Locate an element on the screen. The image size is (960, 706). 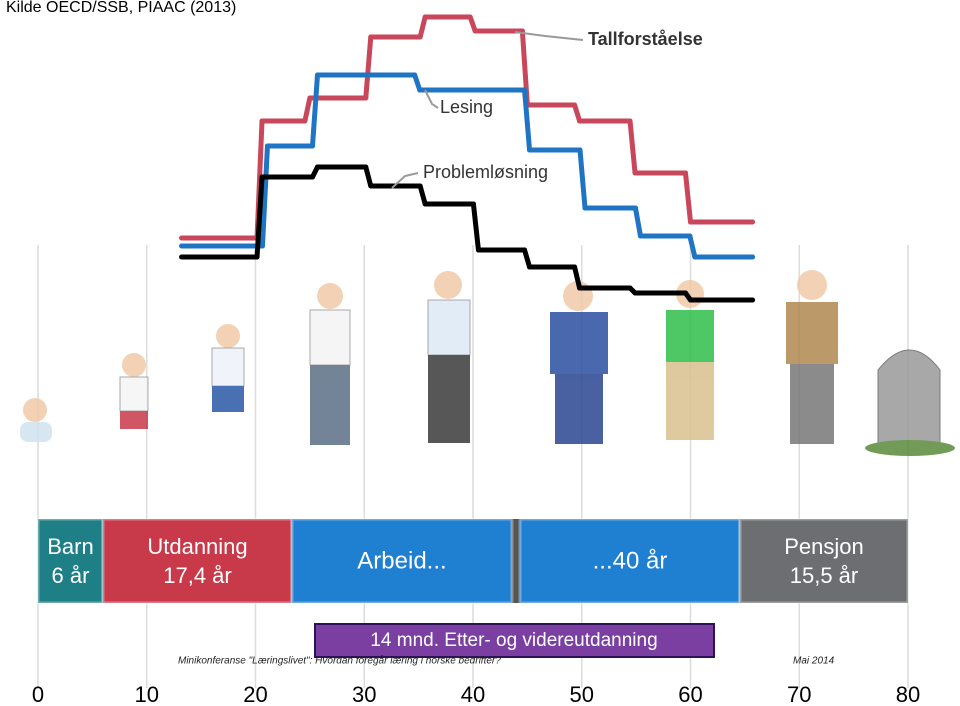
phase-gap is located at coordinates (516, 561).